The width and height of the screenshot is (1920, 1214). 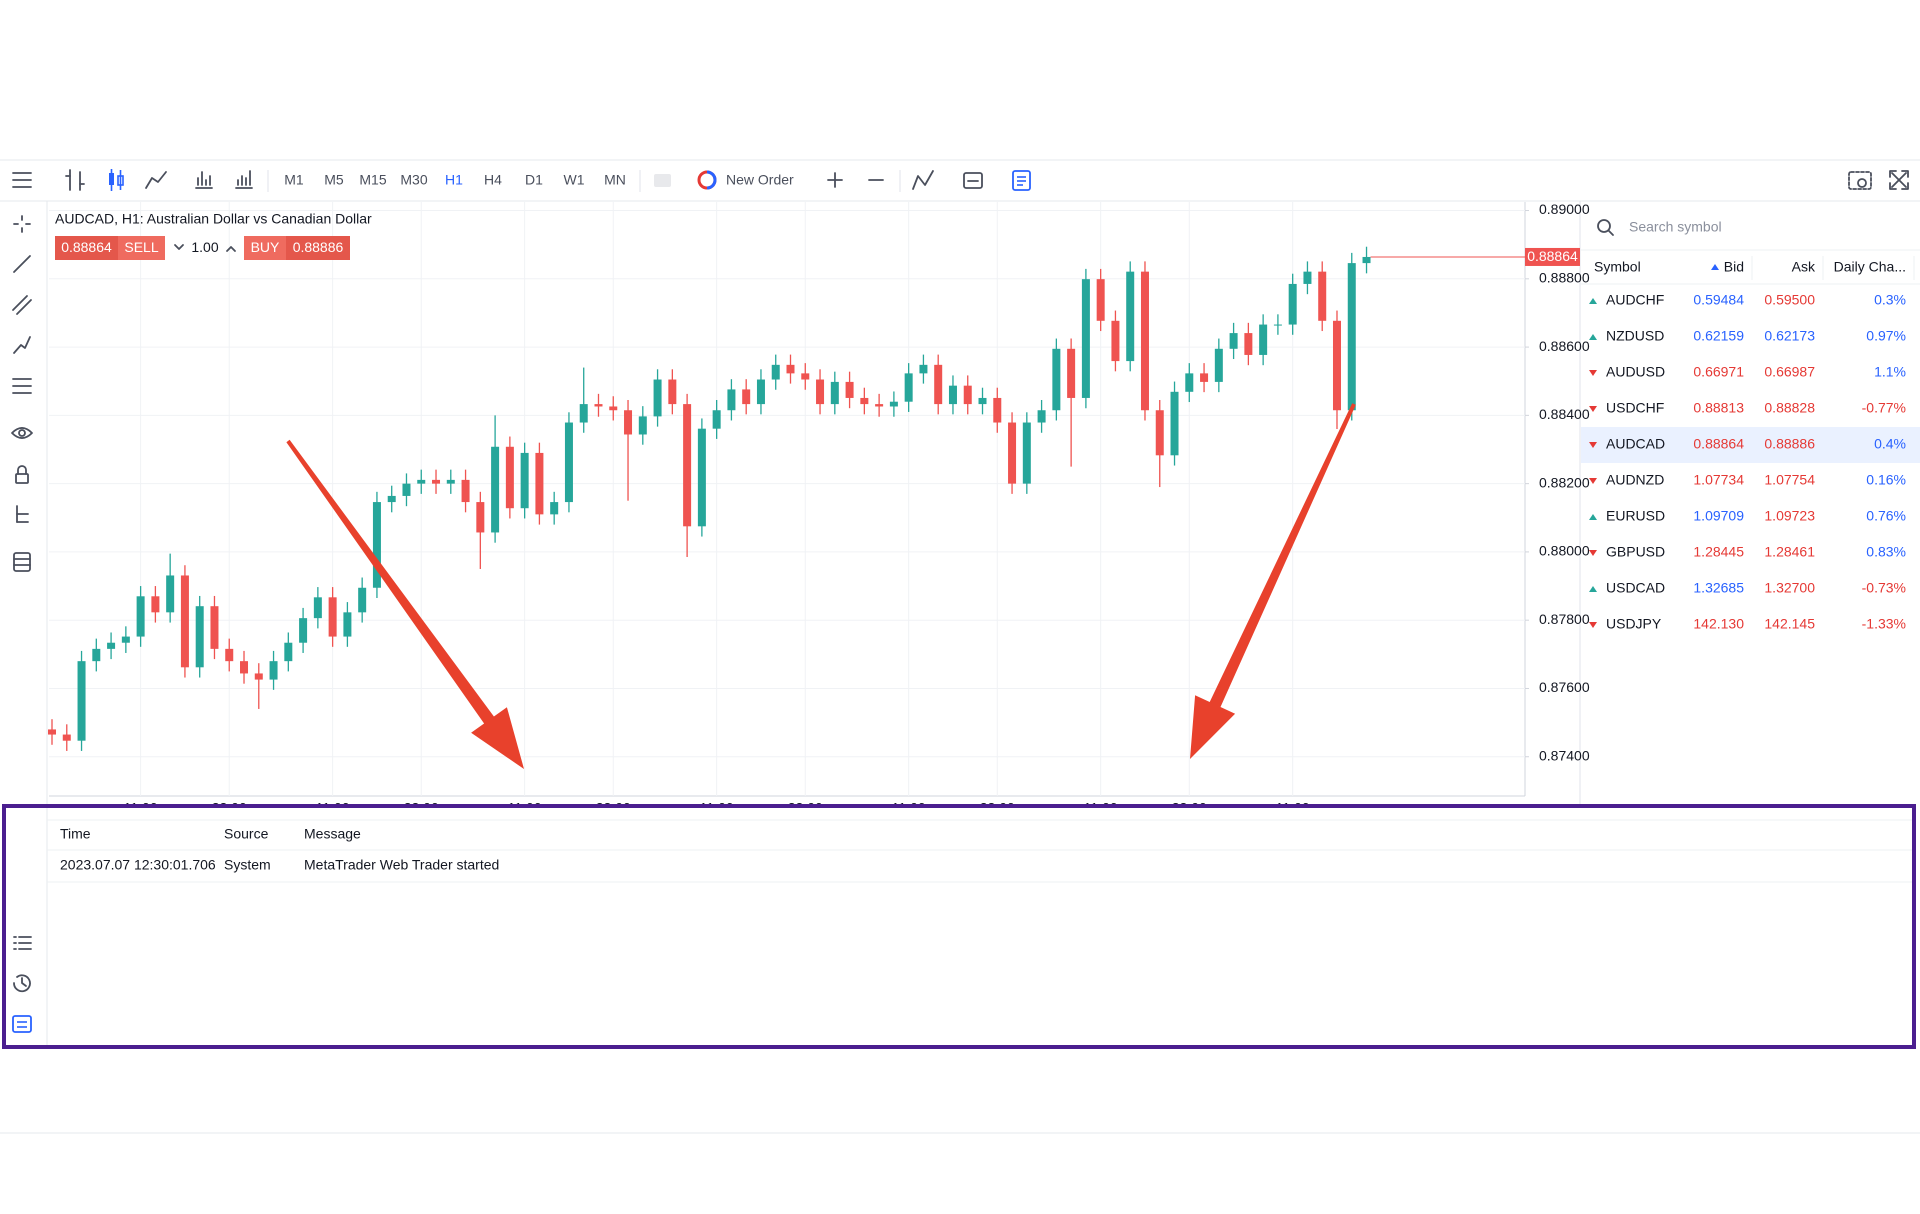 I want to click on buy-button, so click(x=265, y=248).